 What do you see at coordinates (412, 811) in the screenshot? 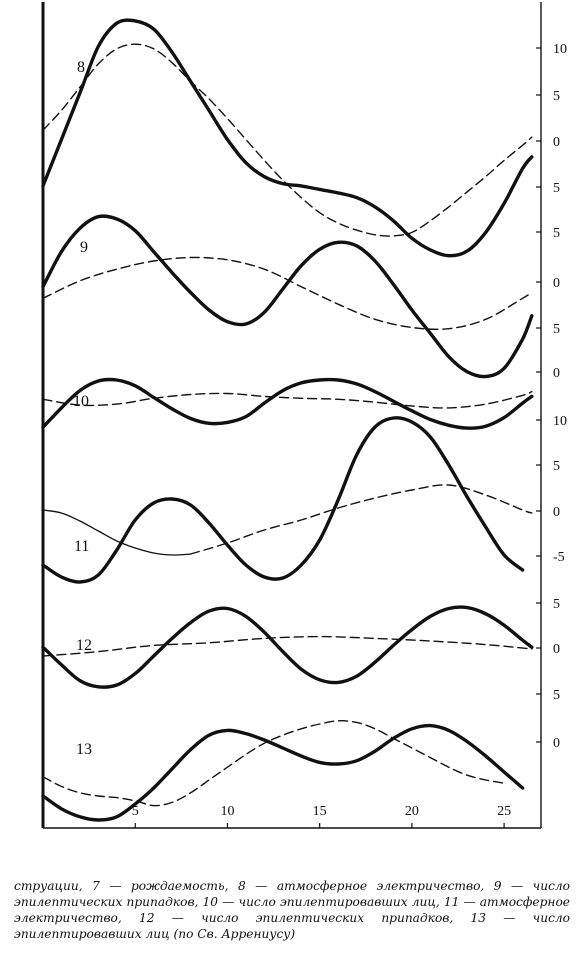
I see `x-tick-label: 20` at bounding box center [412, 811].